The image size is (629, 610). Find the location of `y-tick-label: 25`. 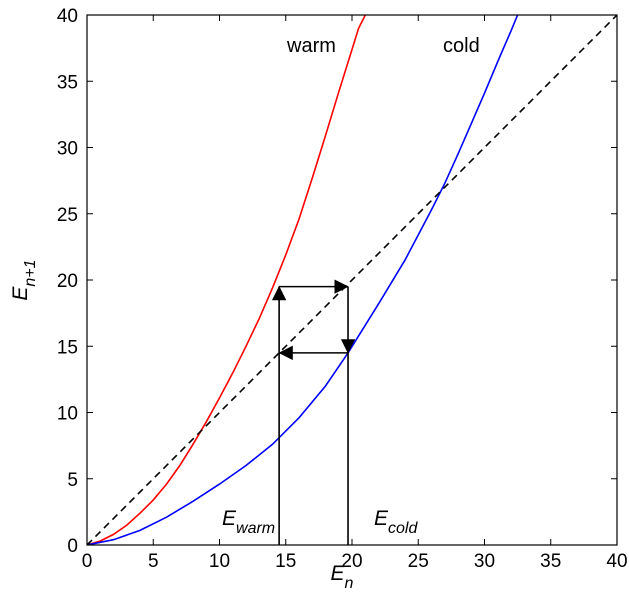

y-tick-label: 25 is located at coordinates (67, 215).